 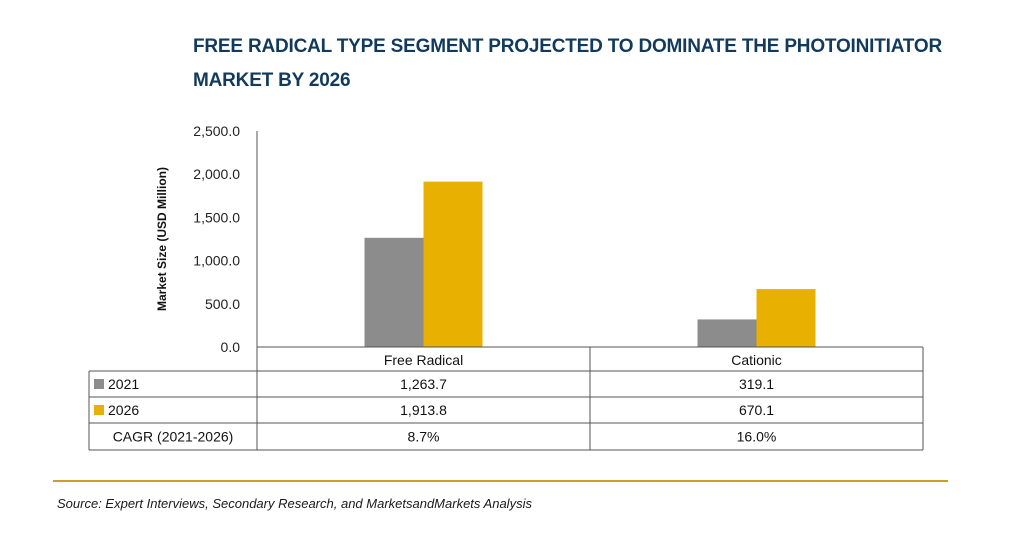 I want to click on legend-label-2026: 2026, so click(x=123, y=410).